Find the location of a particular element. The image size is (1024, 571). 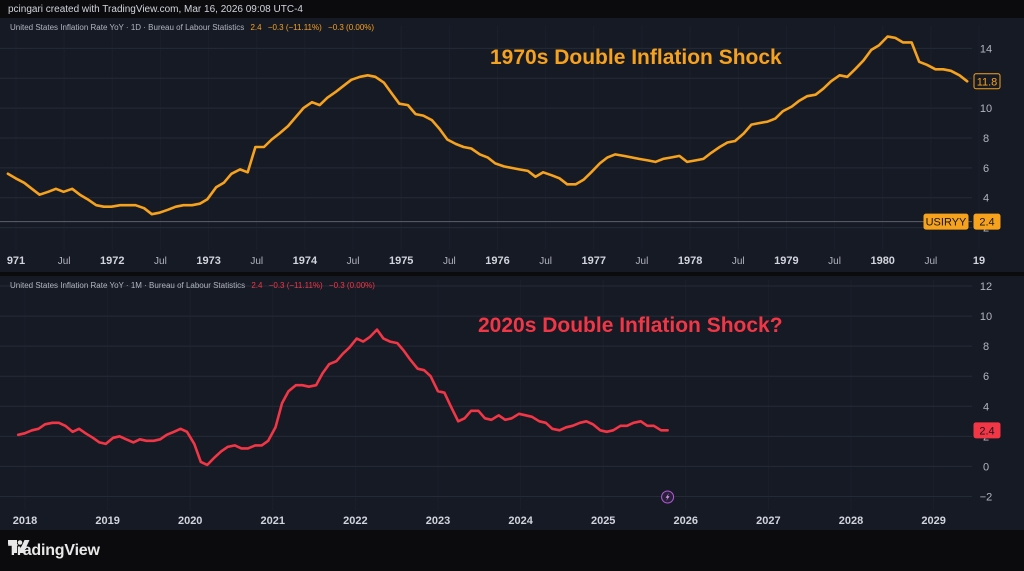

x-tick-label: 2028 is located at coordinates (851, 521).